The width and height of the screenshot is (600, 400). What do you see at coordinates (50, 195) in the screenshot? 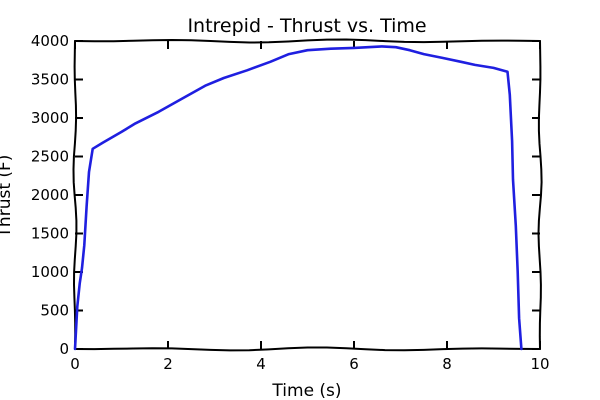
I see `y-tick-label: 2000` at bounding box center [50, 195].